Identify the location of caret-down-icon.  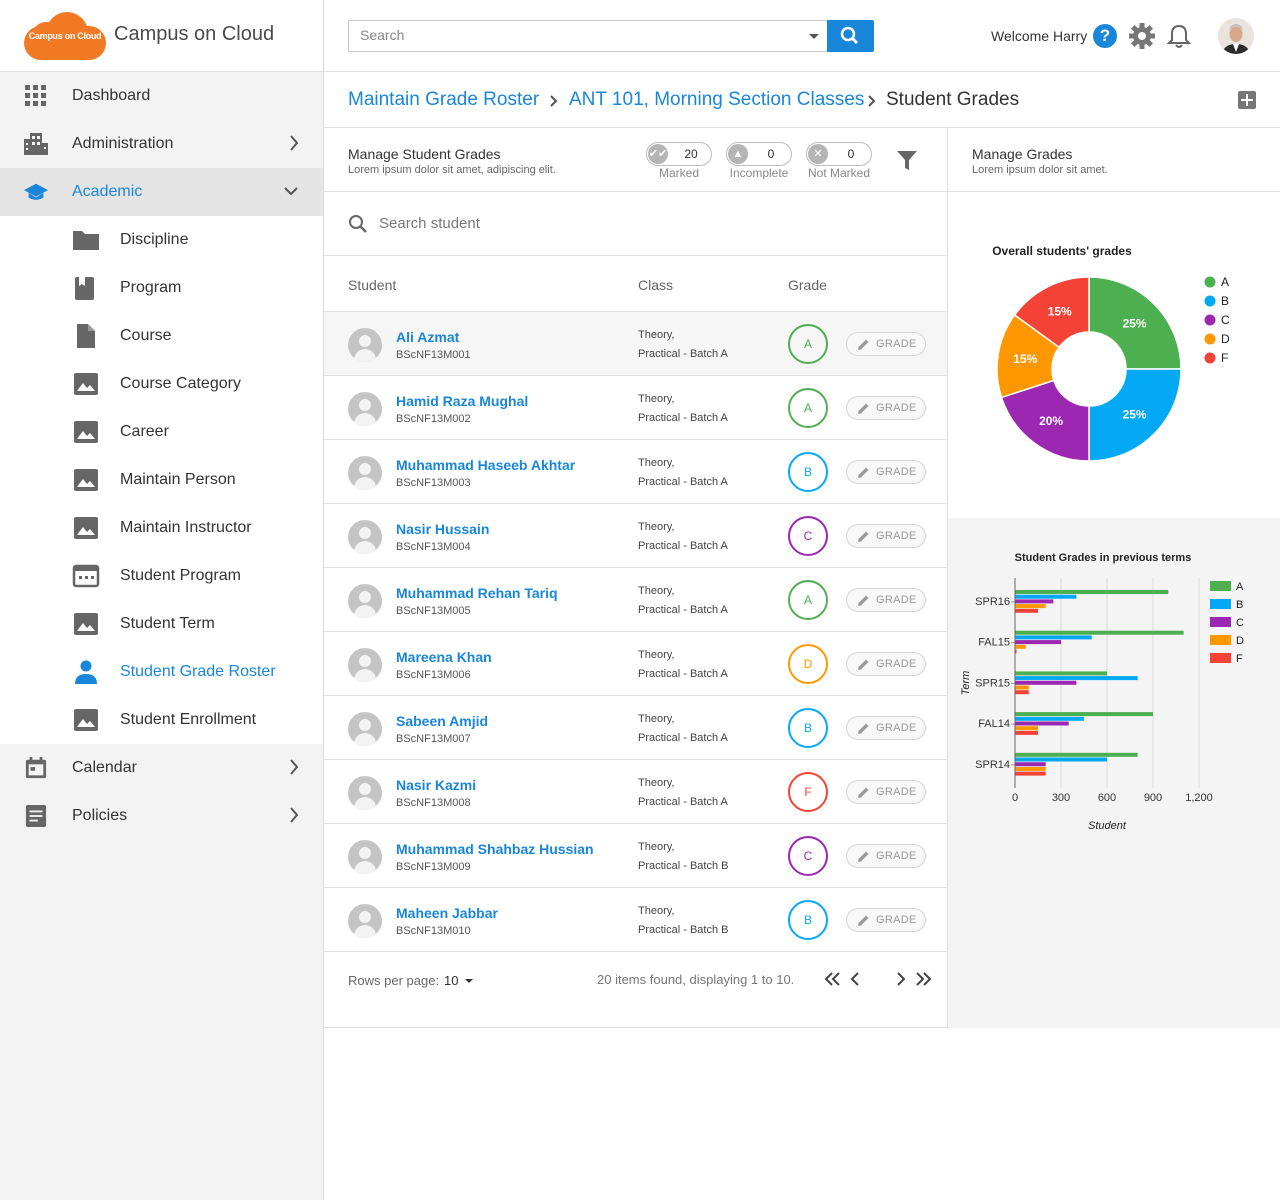
(469, 981).